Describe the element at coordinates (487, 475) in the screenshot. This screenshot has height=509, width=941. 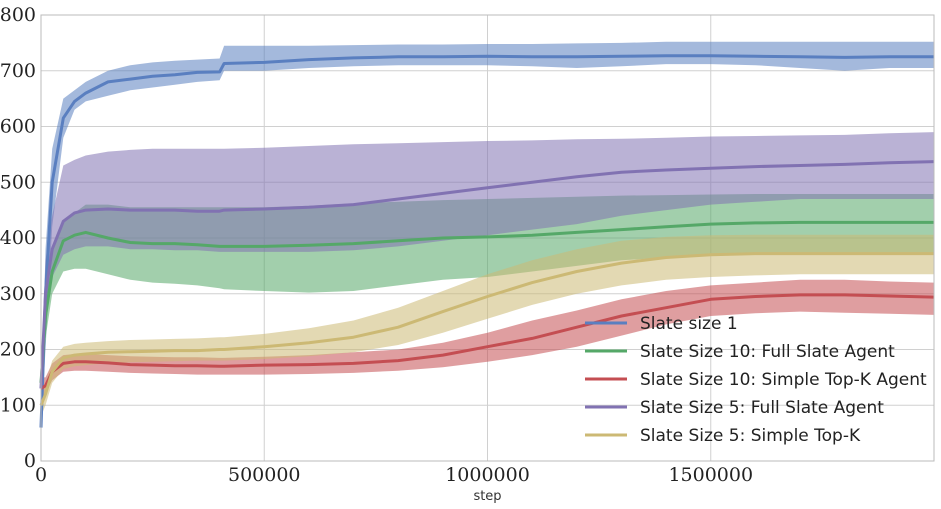
I see `x-tick-label: 1000000` at that location.